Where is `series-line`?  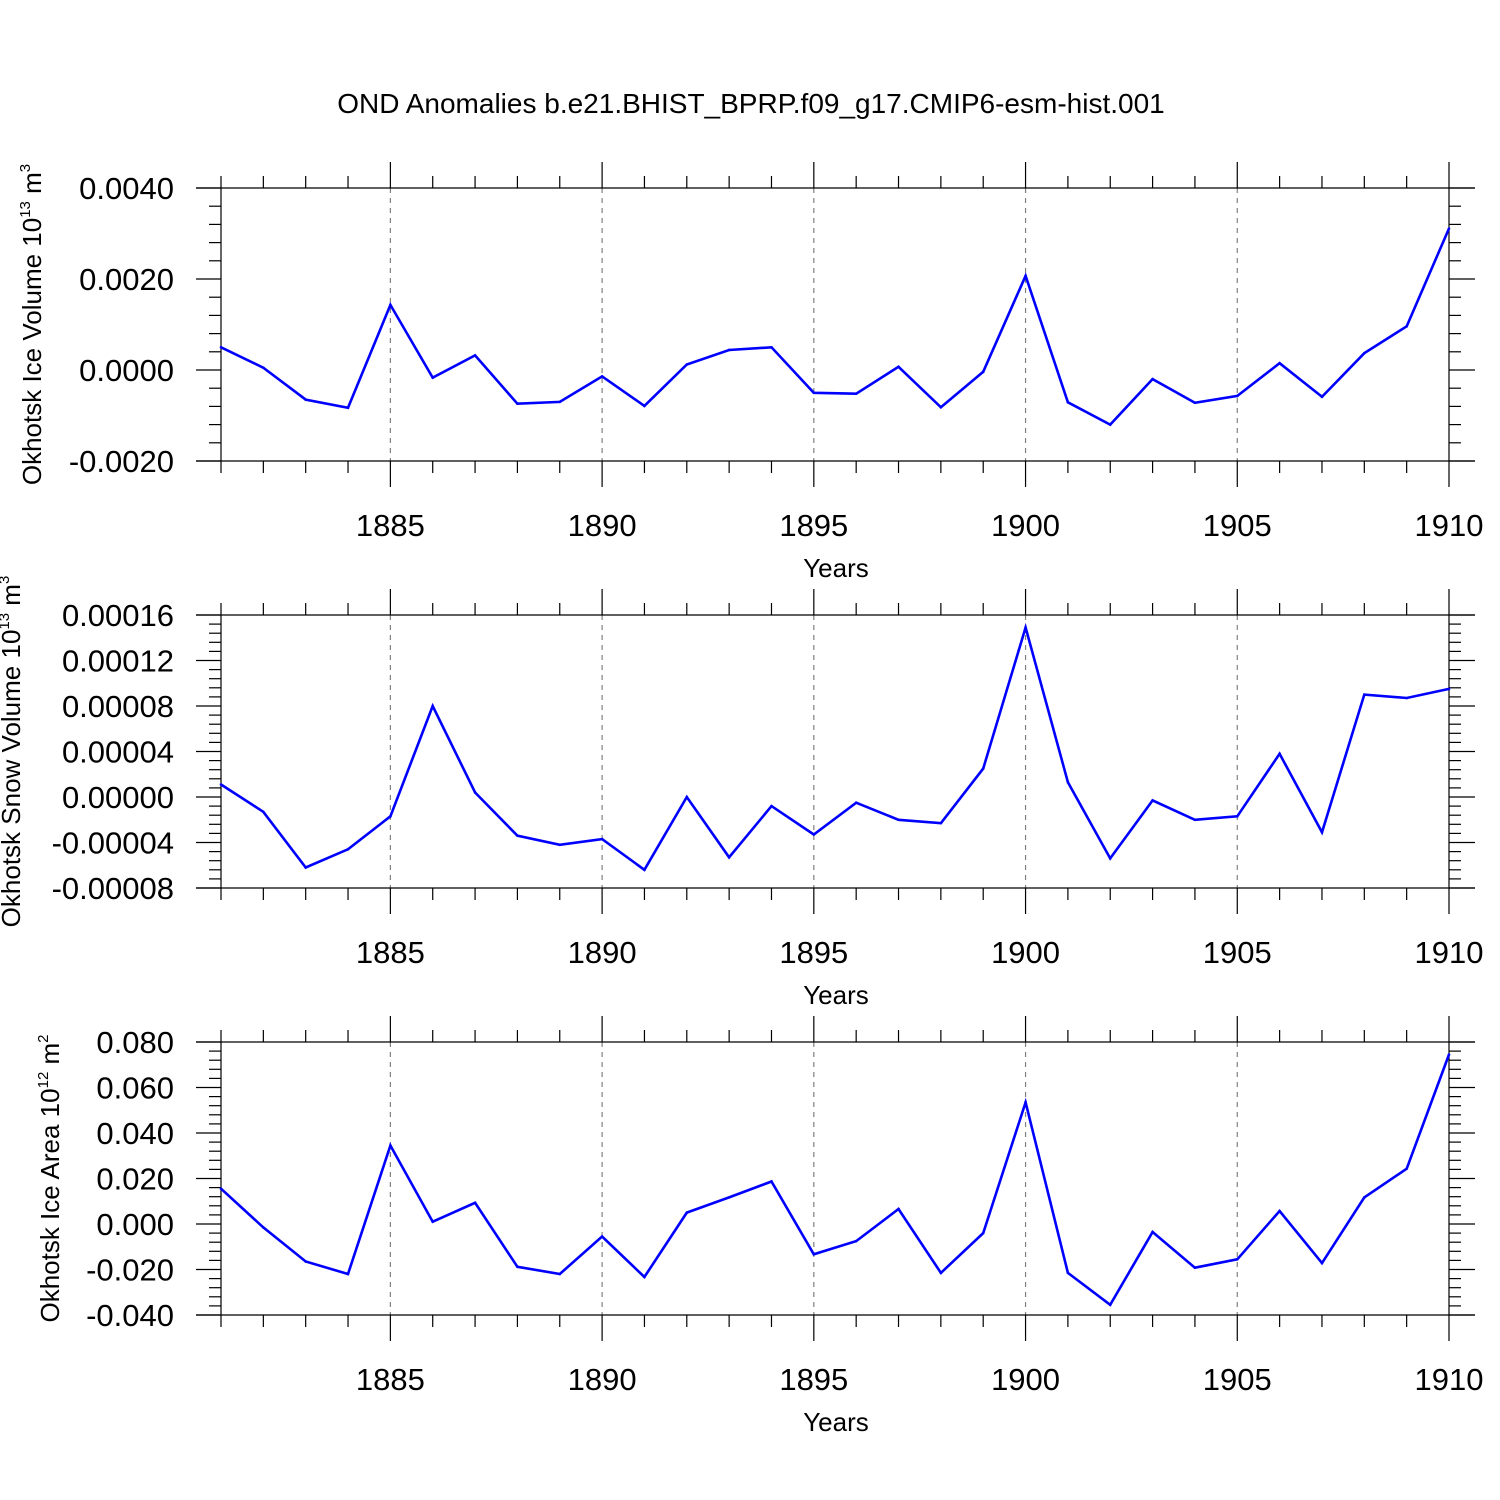
series-line is located at coordinates (835, 1180).